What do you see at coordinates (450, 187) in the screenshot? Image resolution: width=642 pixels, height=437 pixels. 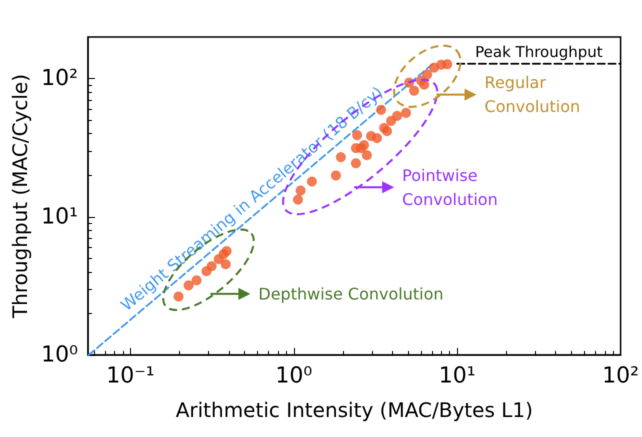 I see `annotation: Pointwise Convolution` at bounding box center [450, 187].